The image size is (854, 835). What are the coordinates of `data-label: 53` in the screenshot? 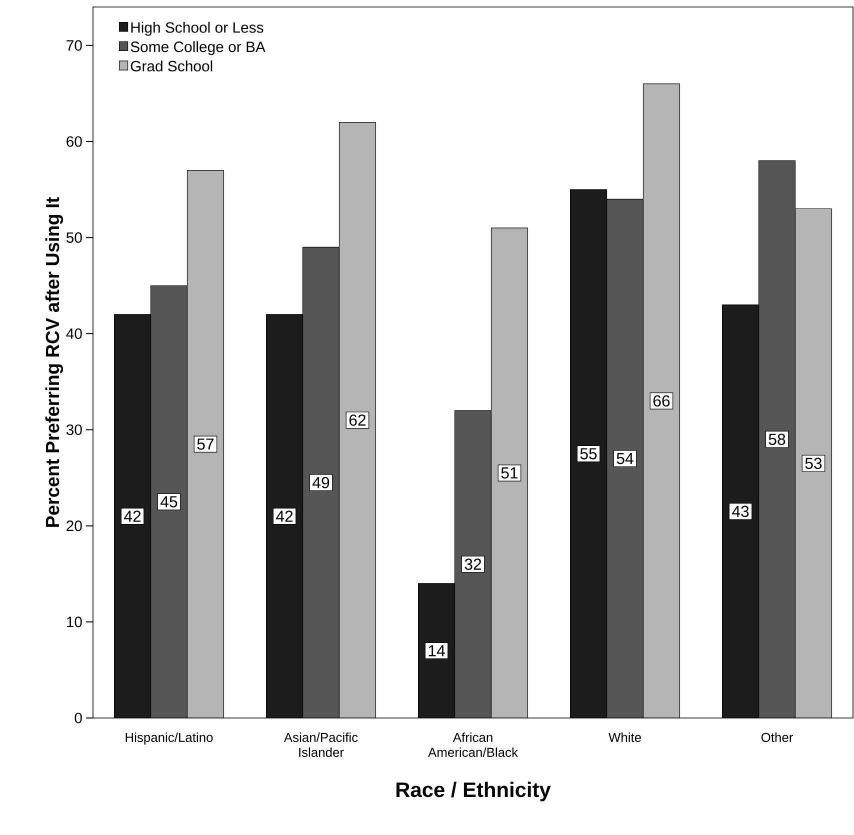 It's located at (813, 464).